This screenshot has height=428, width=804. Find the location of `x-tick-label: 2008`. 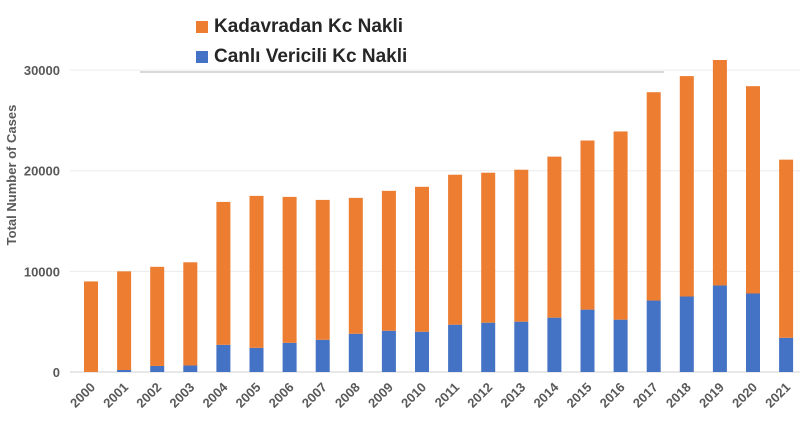

x-tick-label: 2008 is located at coordinates (347, 395).